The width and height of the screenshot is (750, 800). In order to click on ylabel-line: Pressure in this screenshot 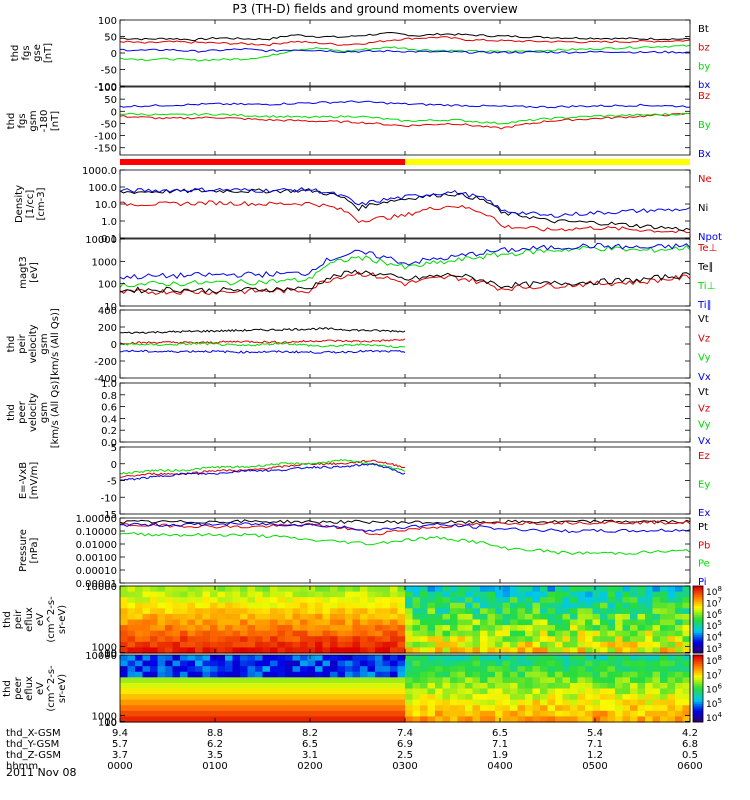, I will do `click(23, 550)`.